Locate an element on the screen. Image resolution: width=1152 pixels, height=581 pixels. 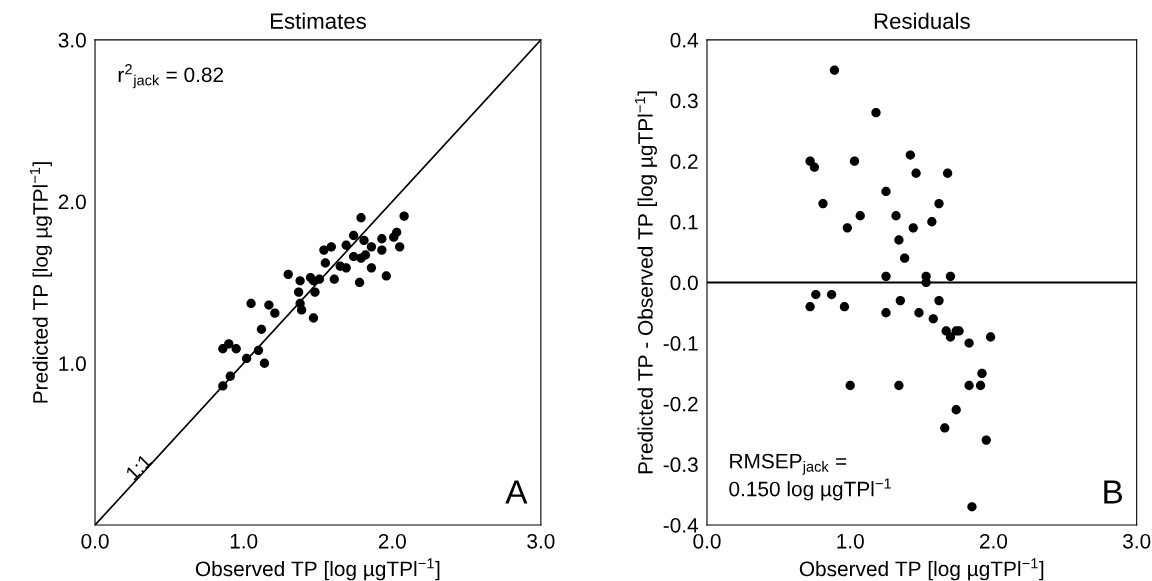
y-tick-label: 0.4 is located at coordinates (684, 40).